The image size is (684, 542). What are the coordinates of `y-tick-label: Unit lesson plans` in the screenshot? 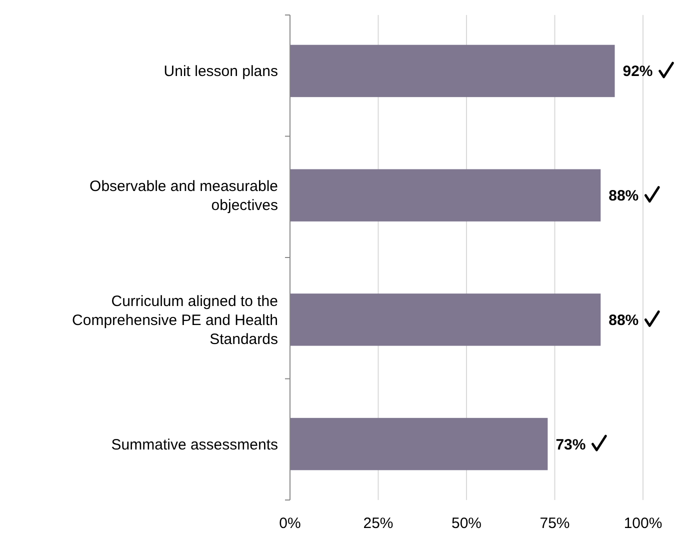 It's located at (221, 71).